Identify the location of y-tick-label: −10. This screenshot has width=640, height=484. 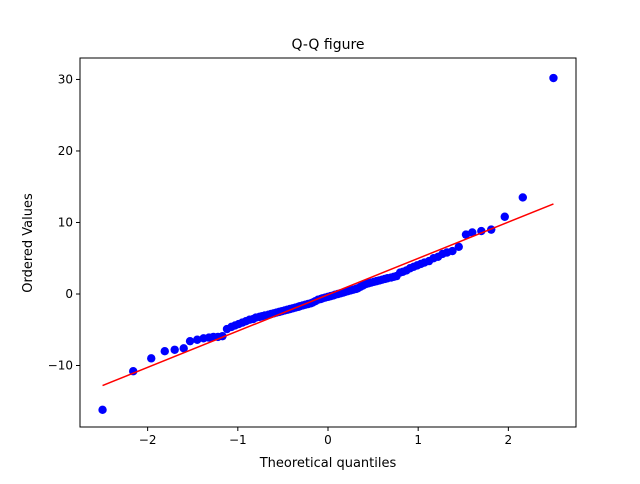
(60, 366).